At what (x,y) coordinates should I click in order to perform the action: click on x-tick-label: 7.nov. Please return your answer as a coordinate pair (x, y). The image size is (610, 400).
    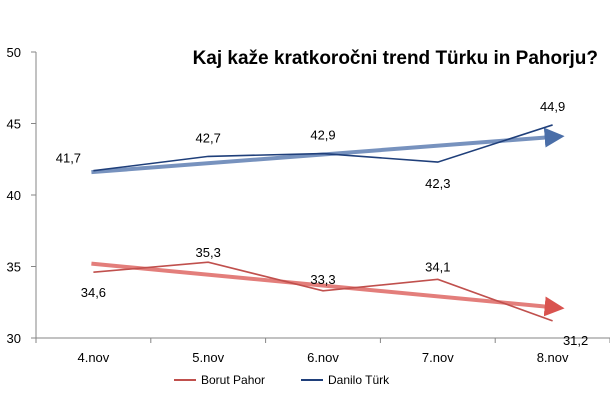
    Looking at the image, I should click on (438, 357).